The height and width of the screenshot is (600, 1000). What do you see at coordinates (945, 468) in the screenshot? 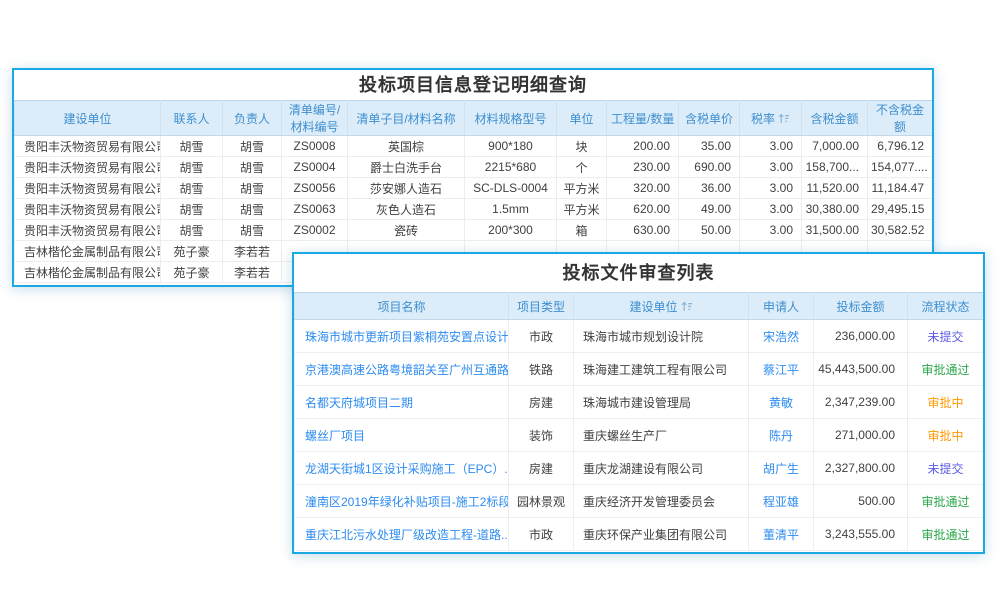
I see `status-badge: 未提交` at bounding box center [945, 468].